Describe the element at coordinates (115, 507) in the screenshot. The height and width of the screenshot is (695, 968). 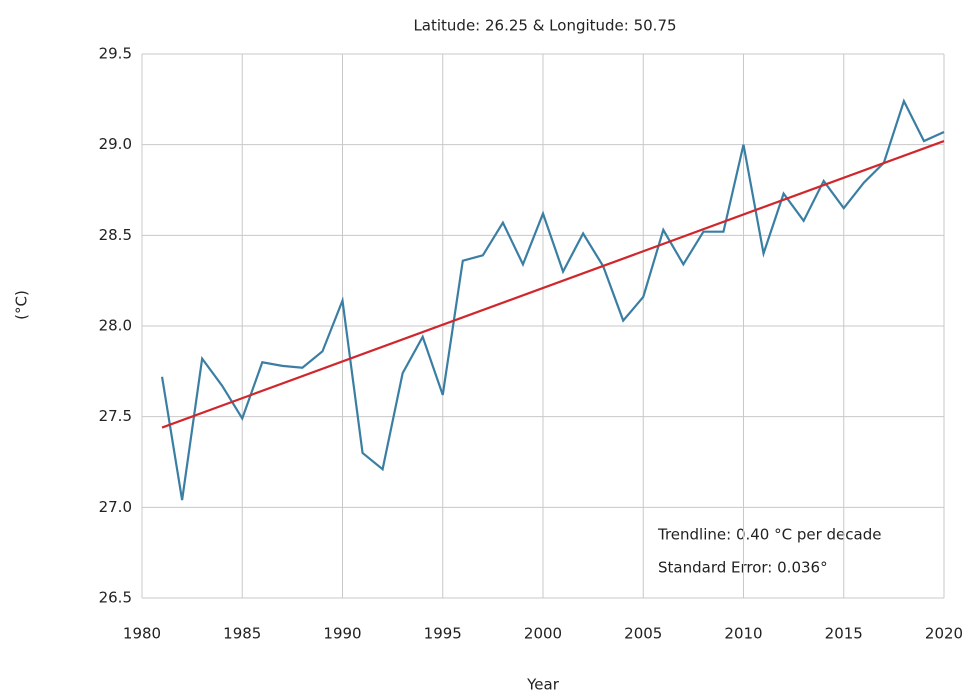
I see `y-tick-label: 27.0` at that location.